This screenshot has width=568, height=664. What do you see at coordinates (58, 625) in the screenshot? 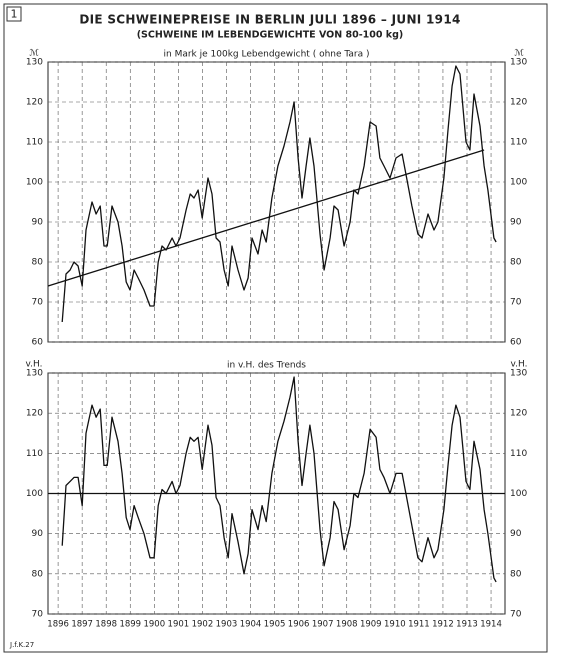
I see `x-tick-label: 1896` at bounding box center [58, 625].